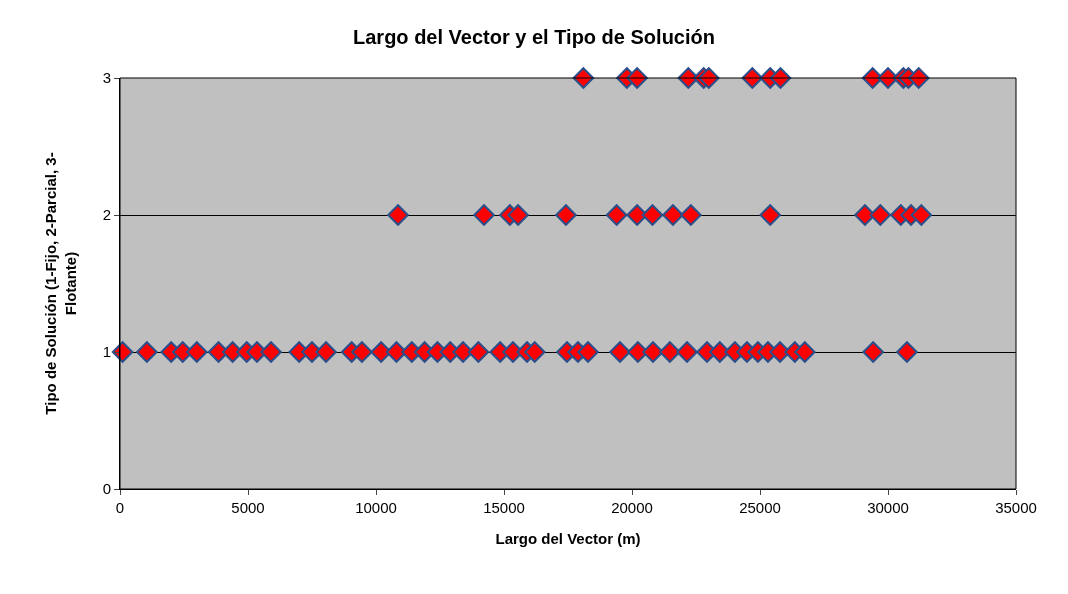 The height and width of the screenshot is (594, 1068). What do you see at coordinates (376, 507) in the screenshot?
I see `x-tick-label: 10000` at bounding box center [376, 507].